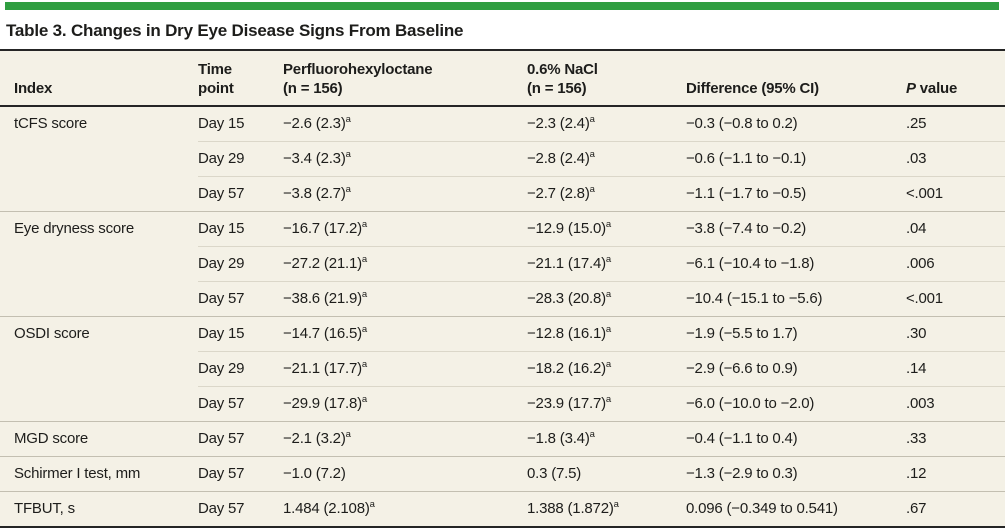 Image resolution: width=1008 pixels, height=528 pixels. I want to click on cell-difference-value-text: −6.0 (−10.0 to −2.0), so click(750, 403).